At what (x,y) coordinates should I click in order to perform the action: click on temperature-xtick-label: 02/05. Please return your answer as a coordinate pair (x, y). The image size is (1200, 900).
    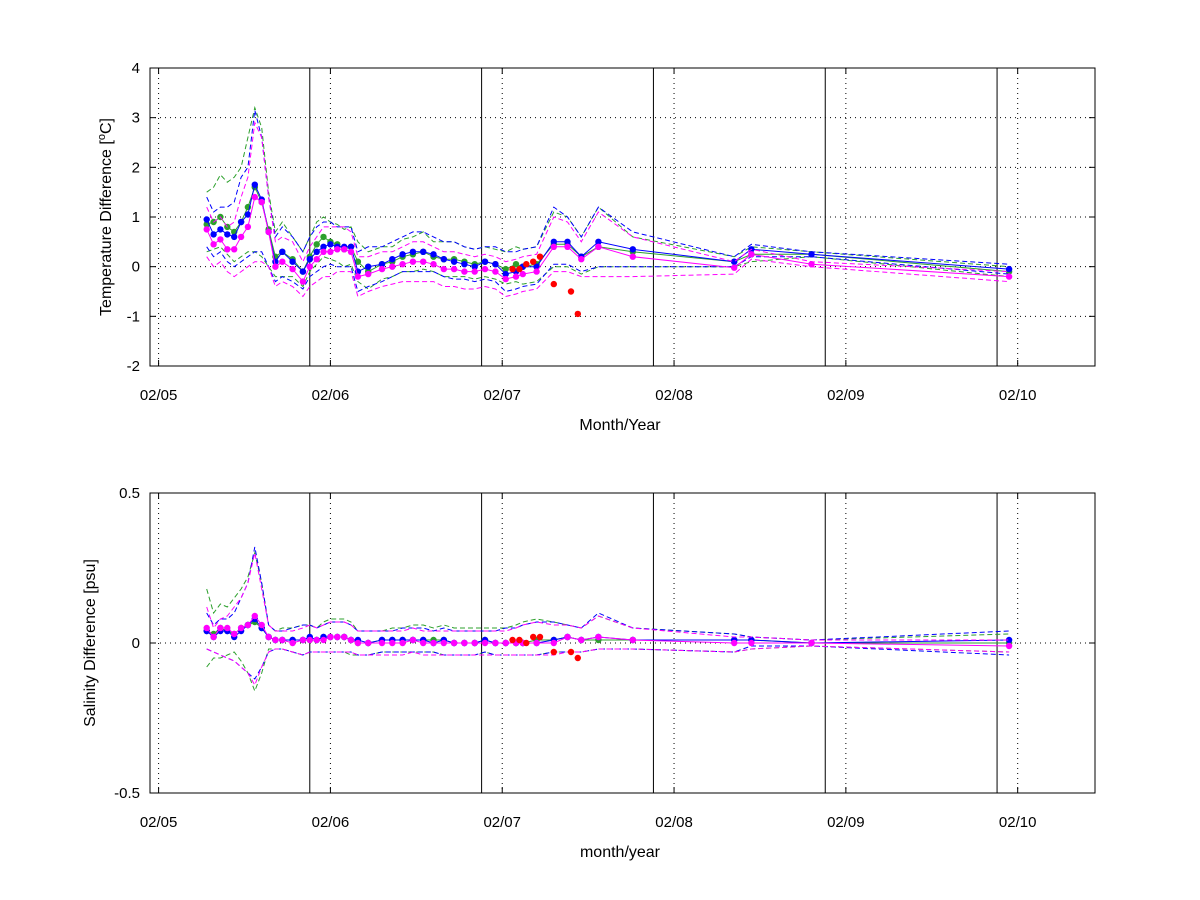
    Looking at the image, I should click on (159, 395).